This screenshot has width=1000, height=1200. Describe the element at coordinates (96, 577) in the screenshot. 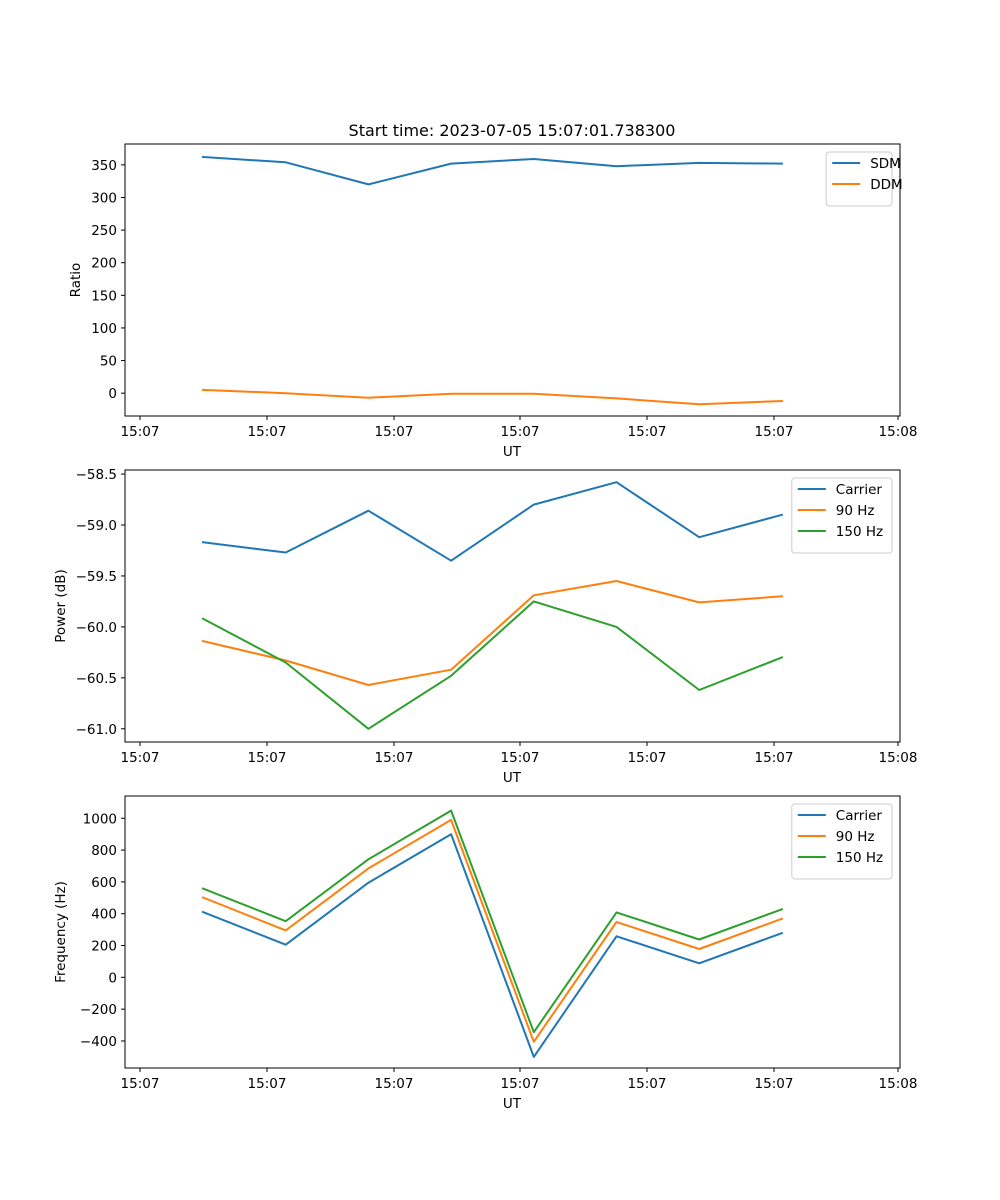

I see `y-tick-label: −59.5` at that location.